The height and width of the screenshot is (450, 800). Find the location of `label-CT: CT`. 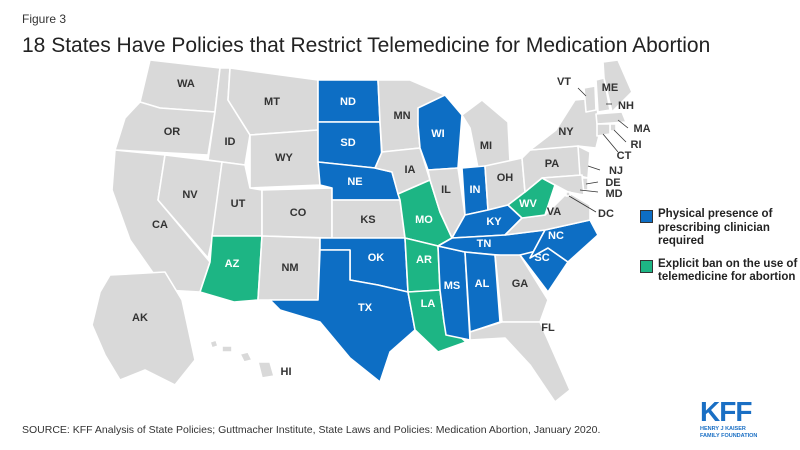

label-CT: CT is located at coordinates (624, 156).